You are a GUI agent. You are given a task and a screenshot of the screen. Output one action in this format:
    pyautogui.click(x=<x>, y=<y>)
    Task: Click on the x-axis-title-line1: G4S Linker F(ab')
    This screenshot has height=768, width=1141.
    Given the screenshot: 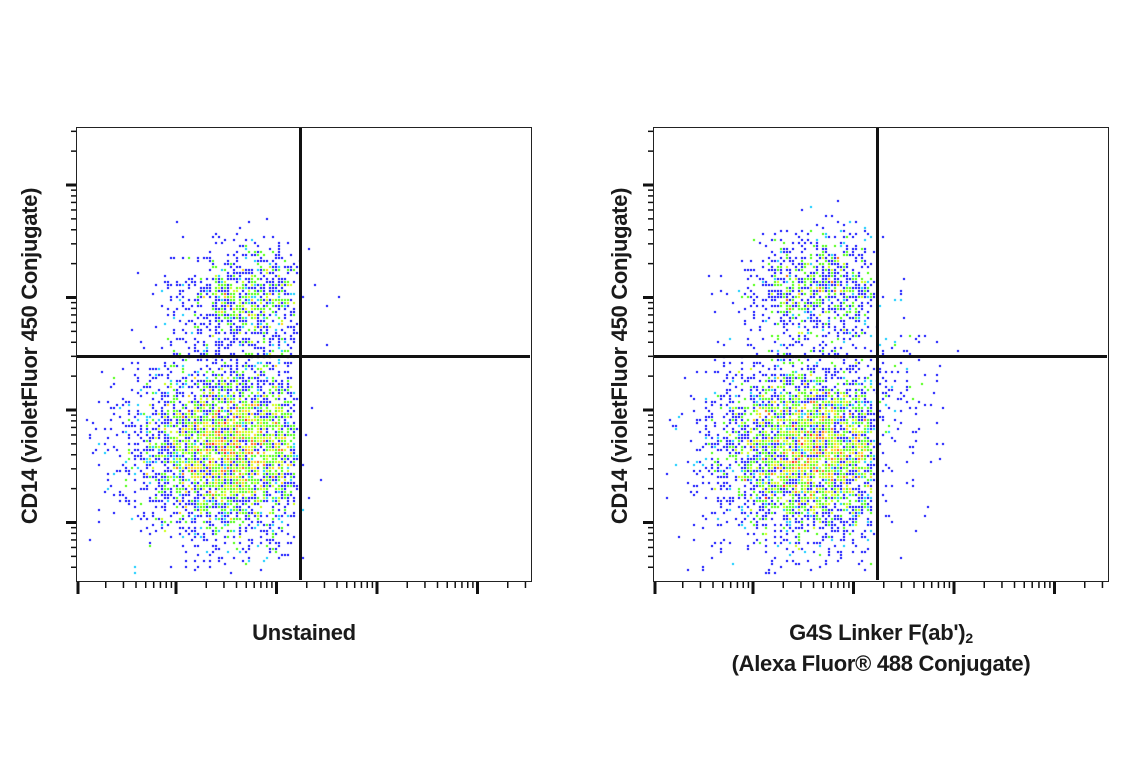 What is the action you would take?
    pyautogui.click(x=877, y=632)
    